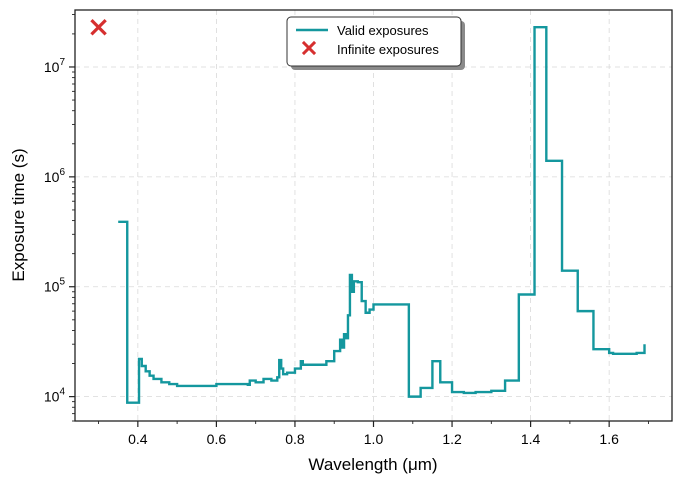 This screenshot has height=484, width=684. Describe the element at coordinates (55, 176) in the screenshot. I see `y-tick-label: 10⁶` at that location.